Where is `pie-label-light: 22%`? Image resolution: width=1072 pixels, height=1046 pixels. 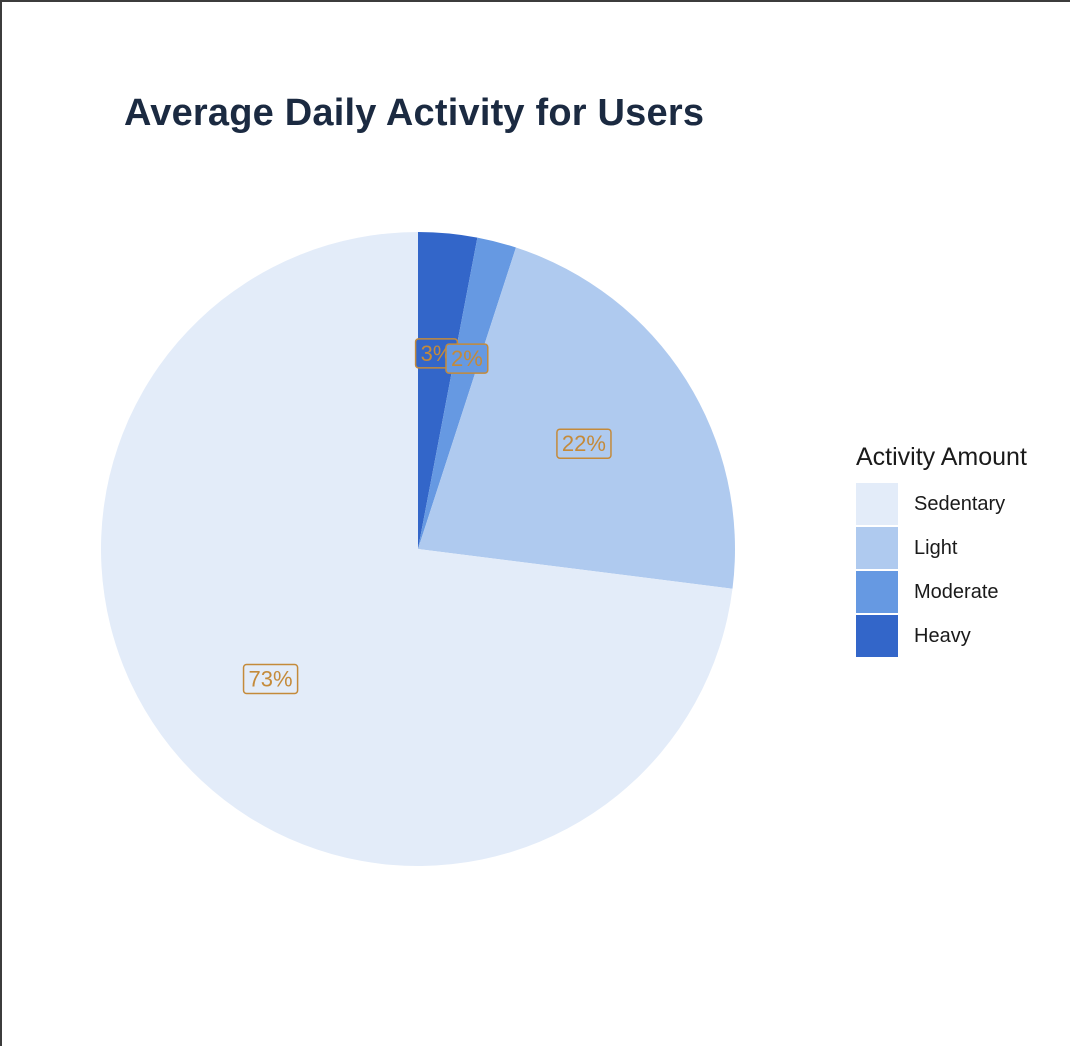
pie-label-light: 22% is located at coordinates (584, 443).